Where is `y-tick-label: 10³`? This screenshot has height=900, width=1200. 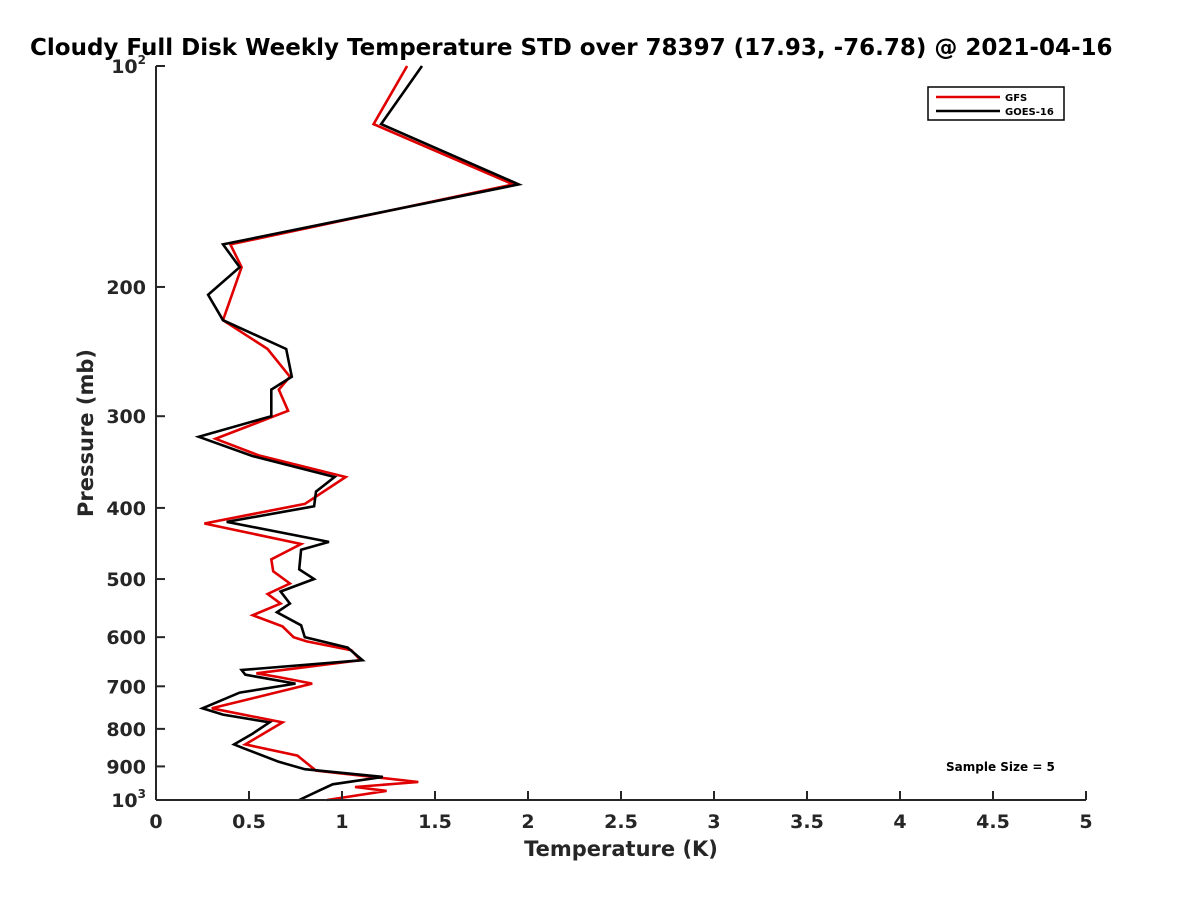
y-tick-label: 10³ is located at coordinates (128, 799).